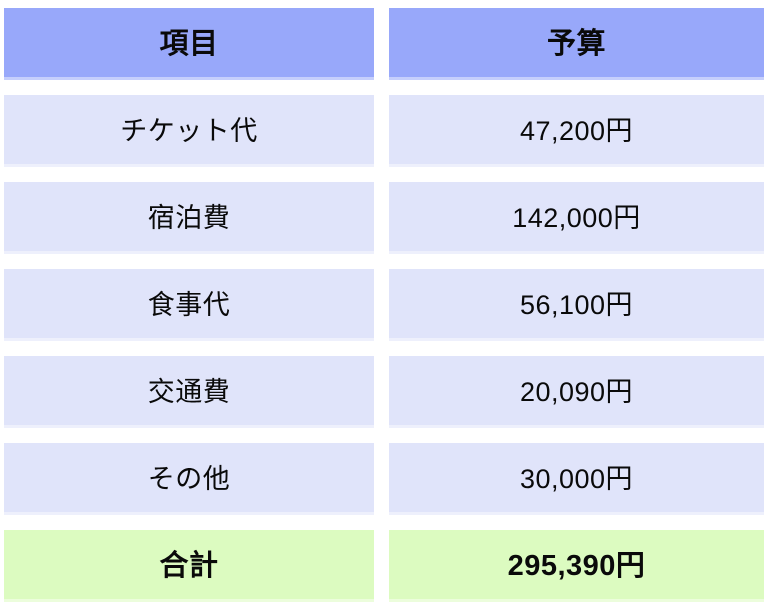 Image resolution: width=769 pixels, height=607 pixels. Describe the element at coordinates (189, 131) in the screenshot. I see `row-item-cell: チケット代` at that location.